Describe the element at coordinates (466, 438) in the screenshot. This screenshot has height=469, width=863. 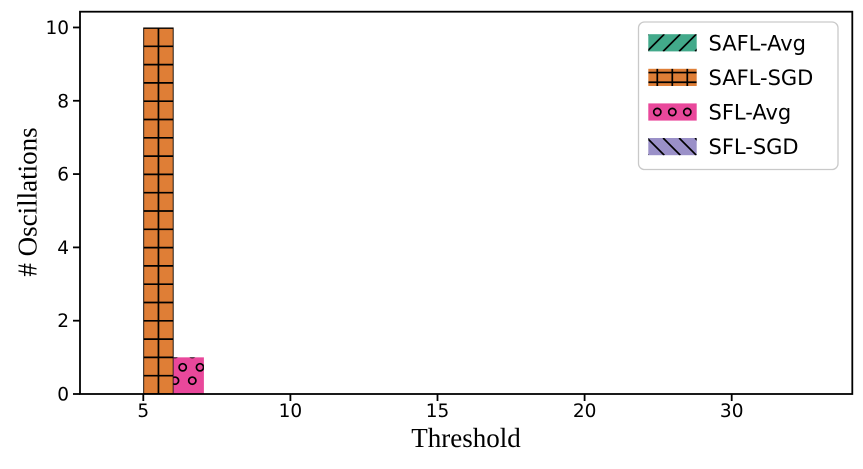
I see `x-axis-label: Threshold` at that location.